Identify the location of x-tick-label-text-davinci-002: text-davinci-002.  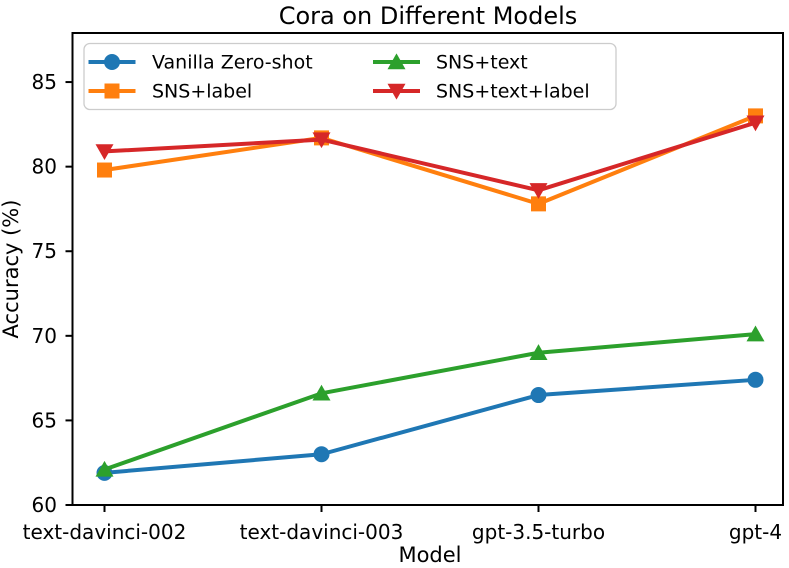
(105, 532).